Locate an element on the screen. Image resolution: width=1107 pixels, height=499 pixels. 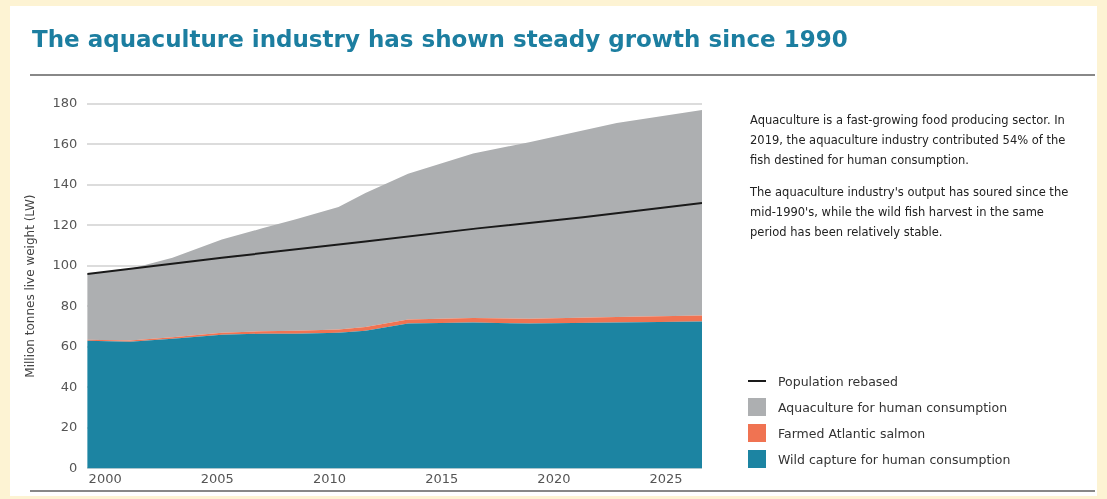
x-tick-label: 2015 is located at coordinates (442, 478).